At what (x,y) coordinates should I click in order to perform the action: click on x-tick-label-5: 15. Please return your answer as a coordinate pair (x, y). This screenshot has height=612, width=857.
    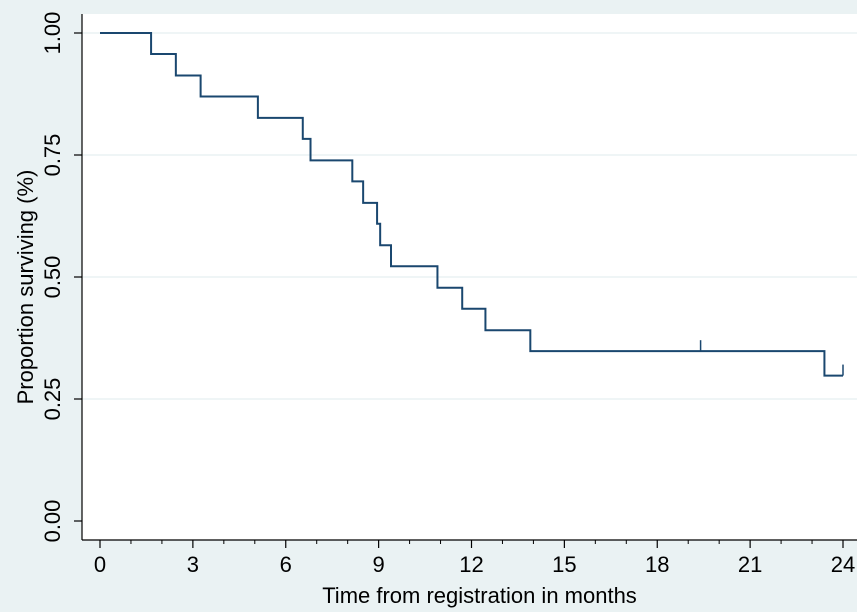
    Looking at the image, I should click on (564, 564).